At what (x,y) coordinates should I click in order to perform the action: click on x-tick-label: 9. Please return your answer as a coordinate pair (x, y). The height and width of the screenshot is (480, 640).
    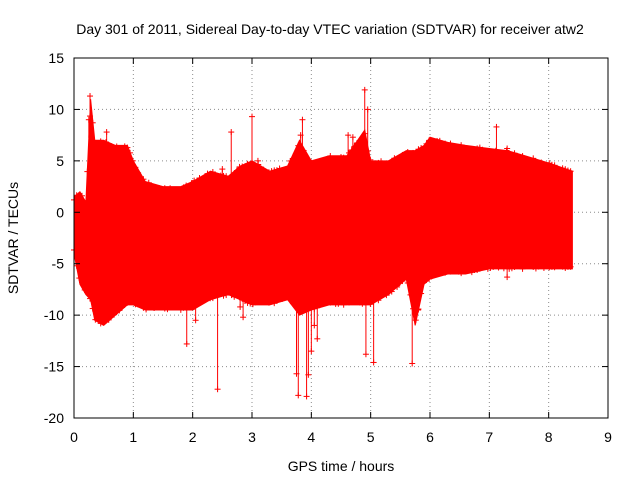
    Looking at the image, I should click on (608, 437).